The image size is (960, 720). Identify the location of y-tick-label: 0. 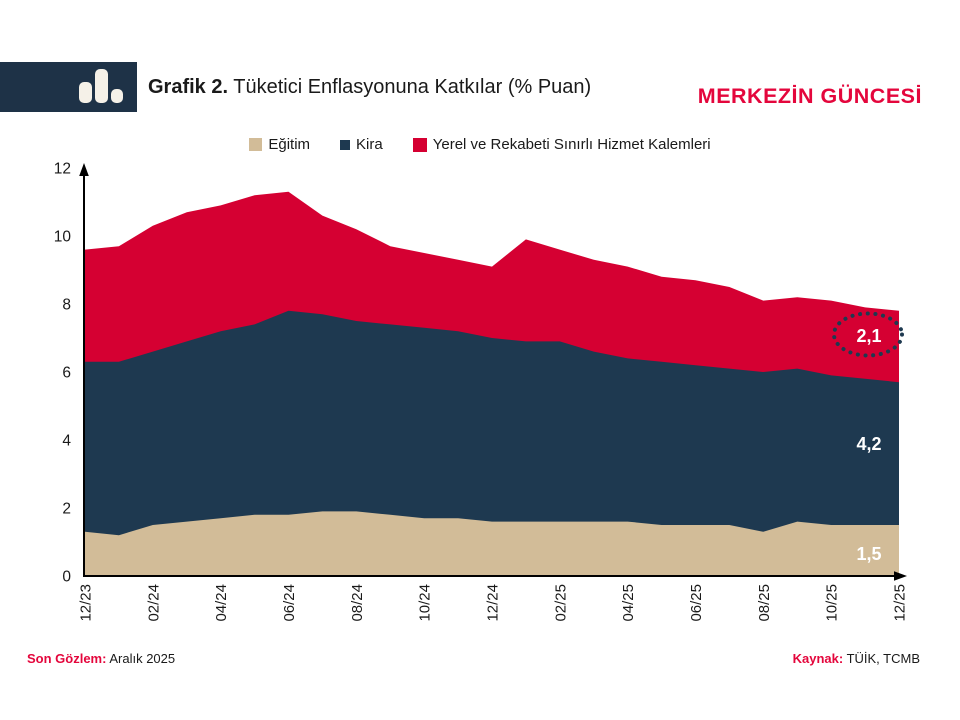
(66, 577).